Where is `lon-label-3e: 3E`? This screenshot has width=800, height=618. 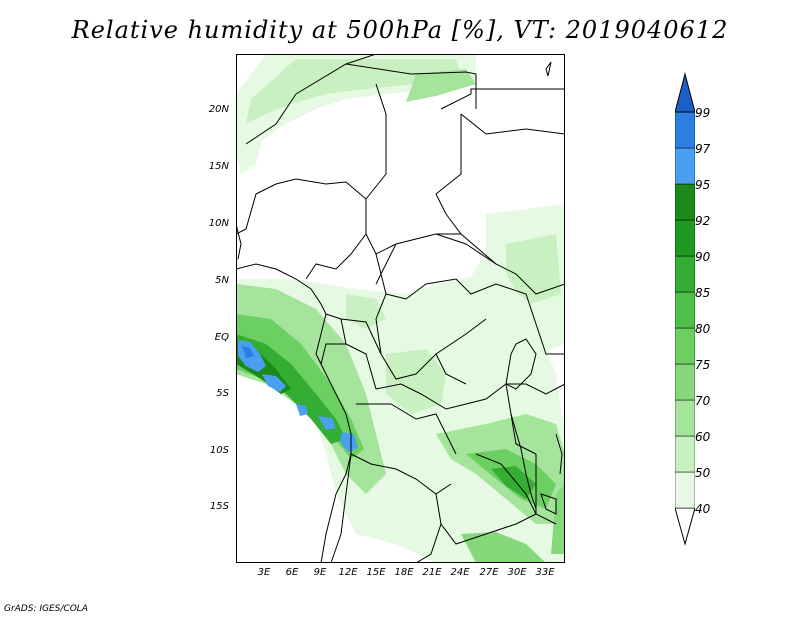
lon-label-3e: 3E is located at coordinates (264, 572).